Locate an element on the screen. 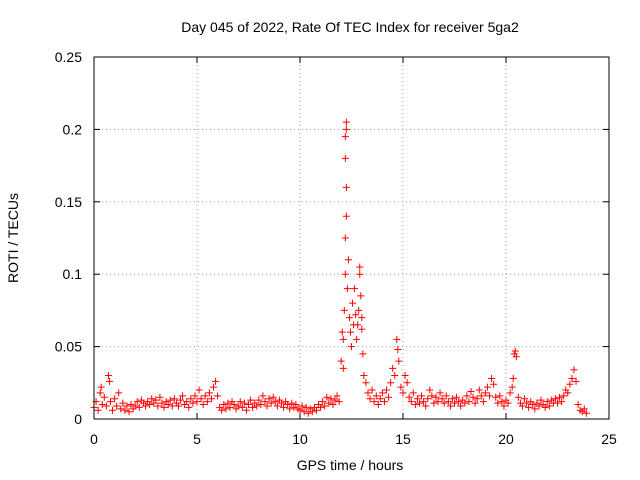  x-tick-label: 10 is located at coordinates (300, 439).